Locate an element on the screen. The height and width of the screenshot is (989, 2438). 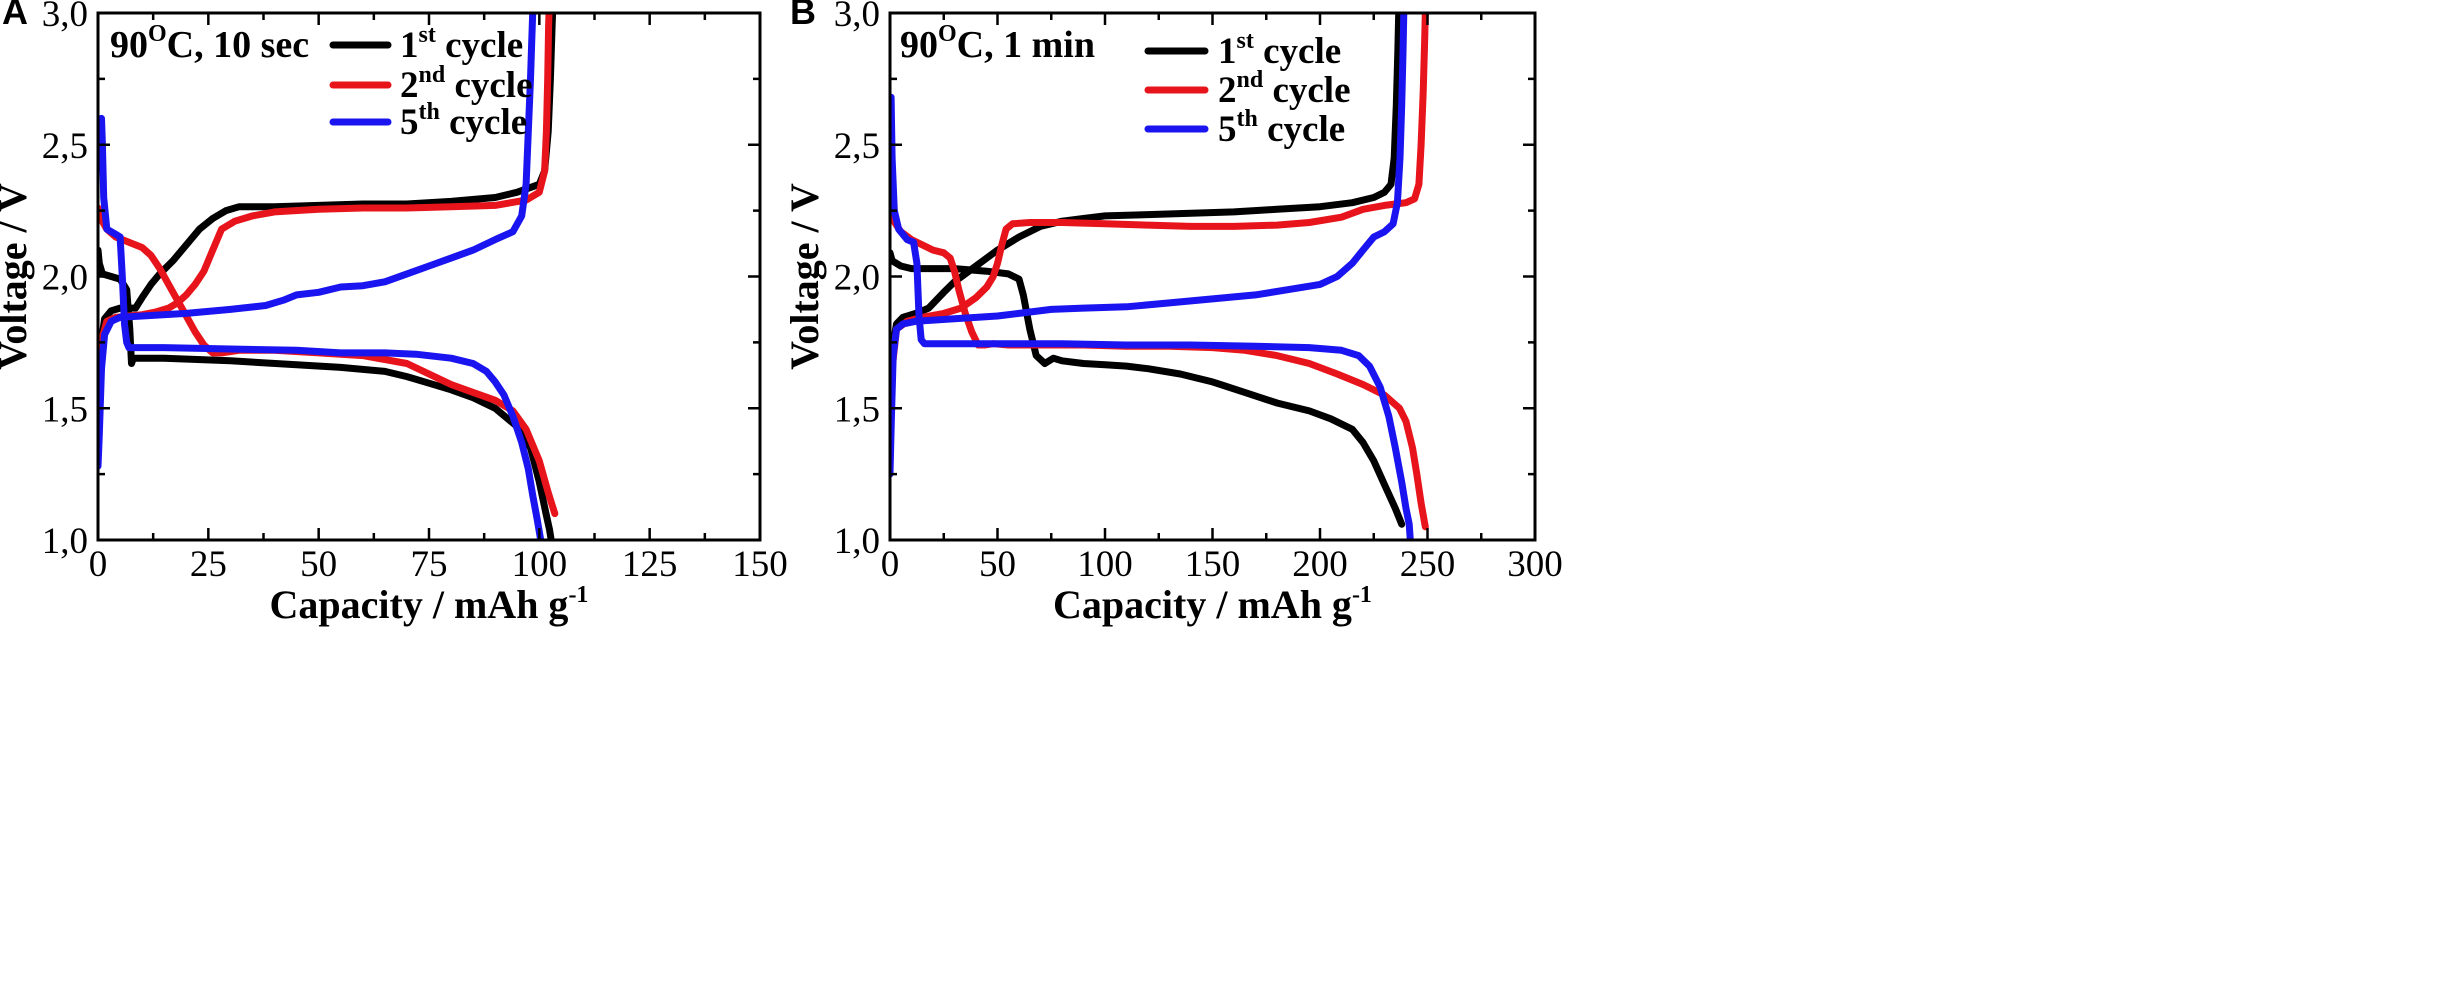
x-tick-label: 125 is located at coordinates (650, 564).